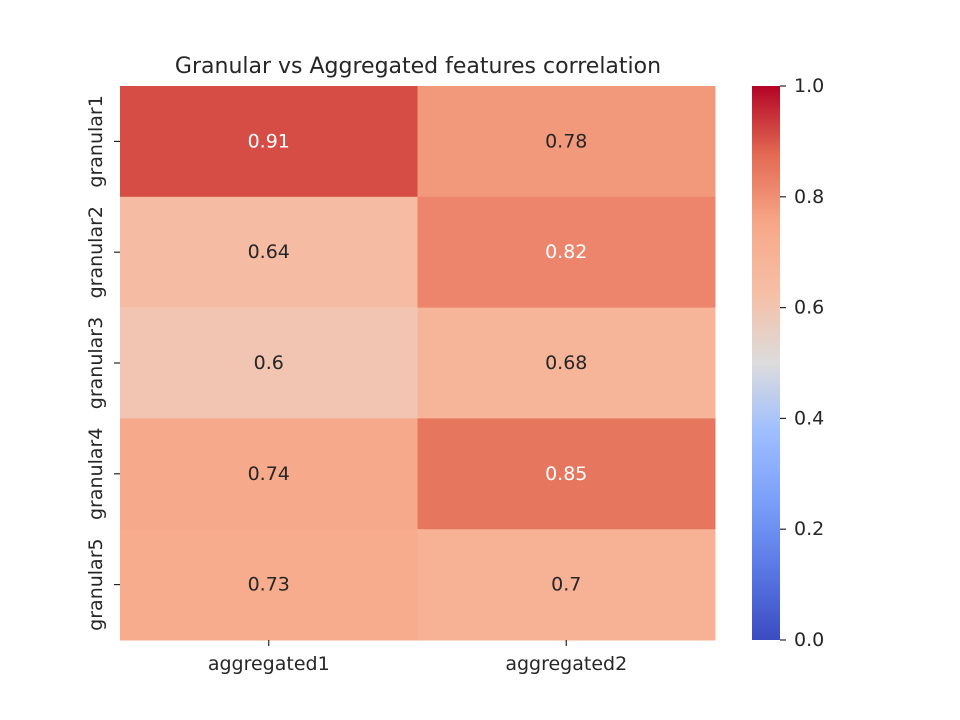 This screenshot has width=960, height=720. I want to click on colorbar-scale, so click(766, 363).